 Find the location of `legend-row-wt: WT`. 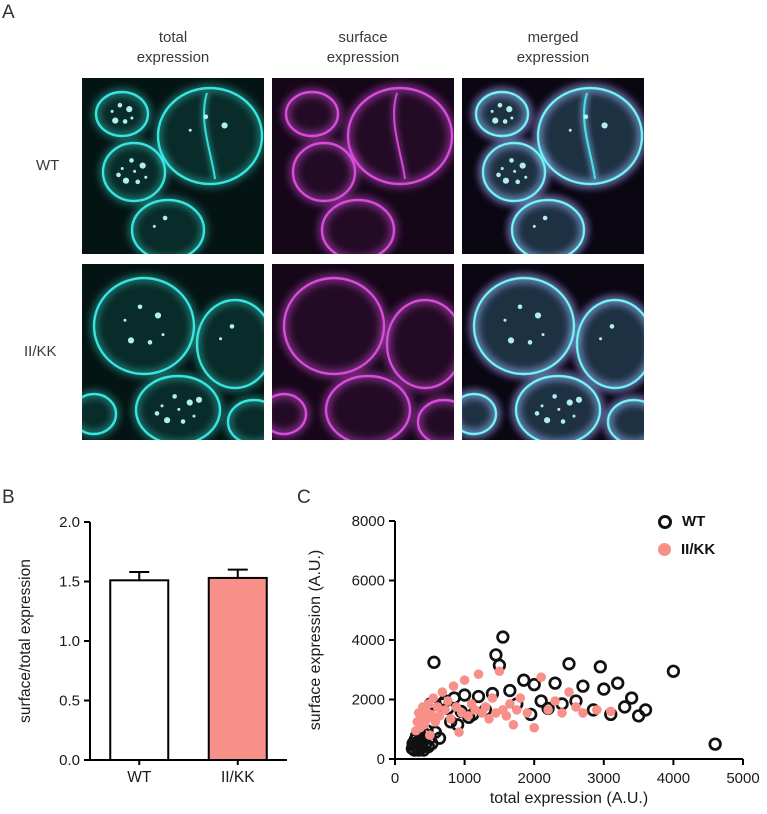

legend-row-wt: WT is located at coordinates (686, 521).